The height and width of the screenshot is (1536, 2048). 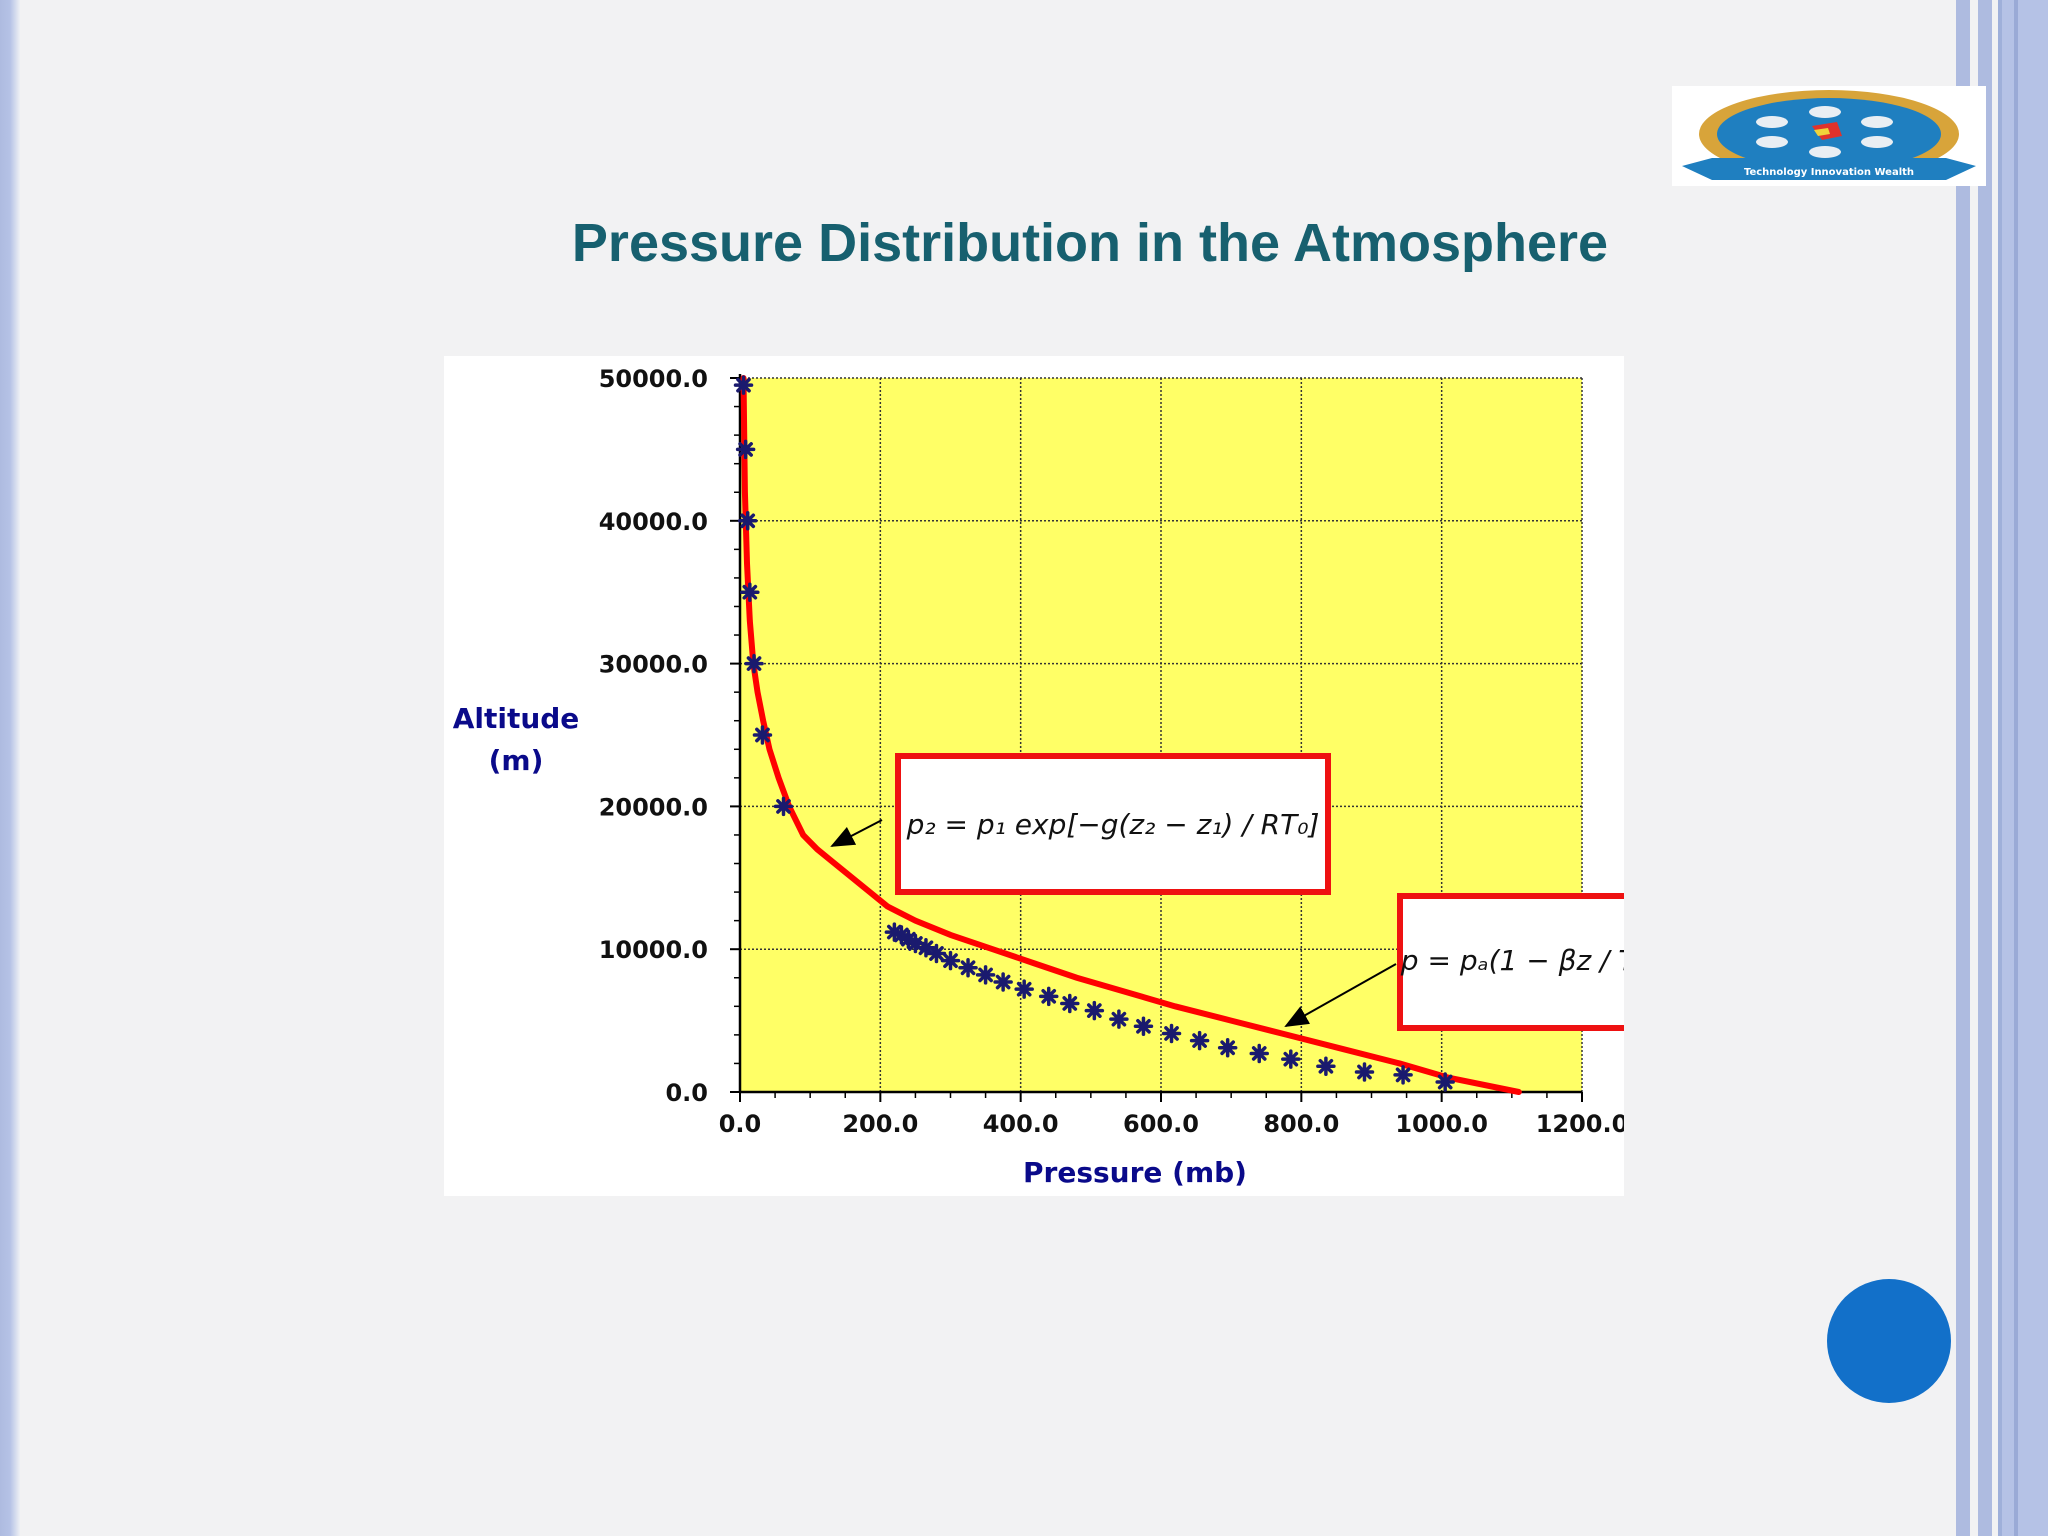 I want to click on x-axis-ticks: 0.0 200.0 400.0 600.0 800.0 1000.0 1200.0, so click(x=1173, y=1115).